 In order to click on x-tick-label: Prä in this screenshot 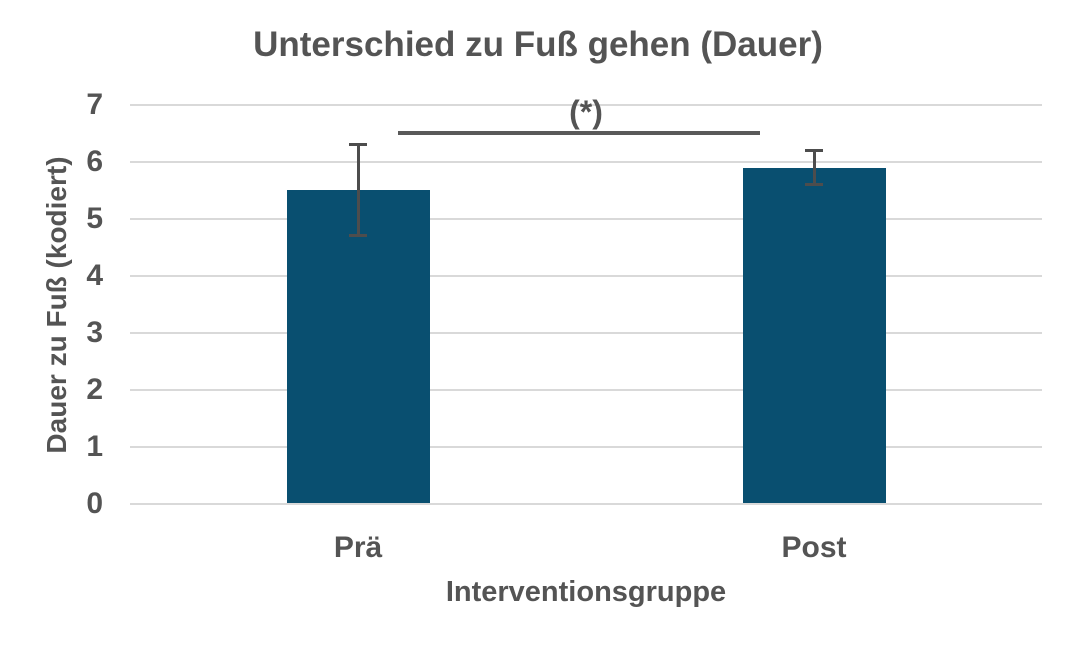, I will do `click(358, 547)`.